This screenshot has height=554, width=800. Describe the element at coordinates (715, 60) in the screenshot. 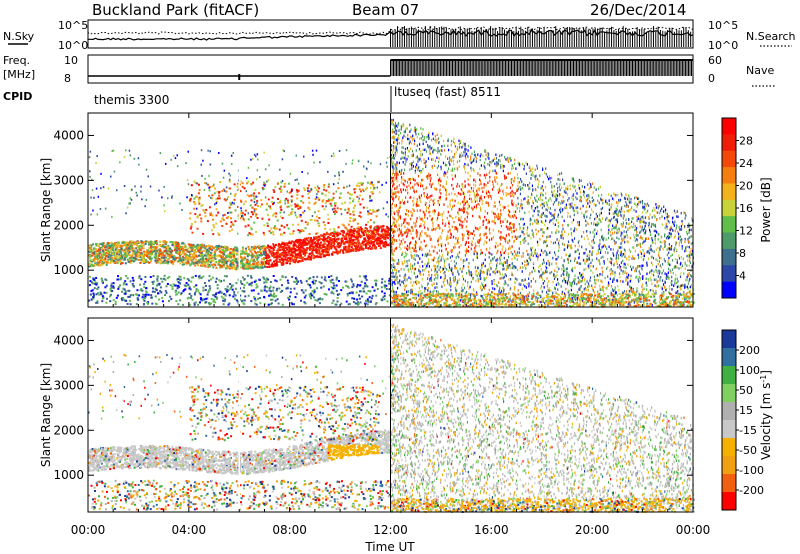

I see `nave-tick-top: 60` at that location.